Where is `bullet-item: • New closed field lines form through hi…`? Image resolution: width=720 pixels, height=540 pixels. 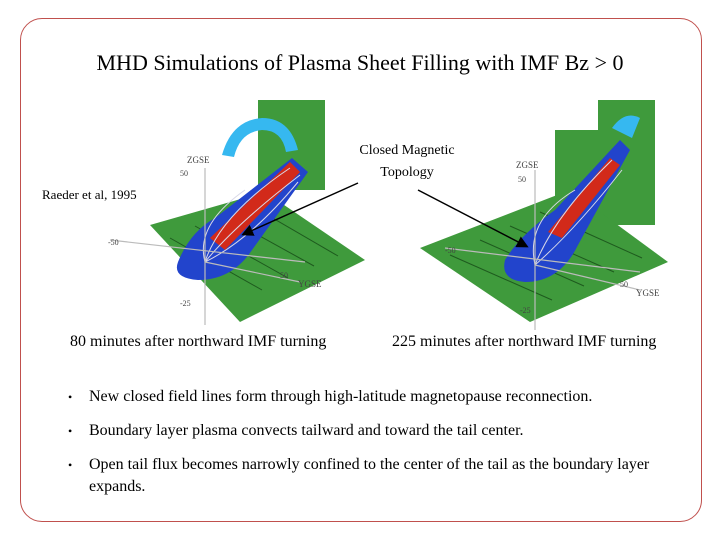
bullet-item: • New closed field lines form through hi… is located at coordinates (383, 397).